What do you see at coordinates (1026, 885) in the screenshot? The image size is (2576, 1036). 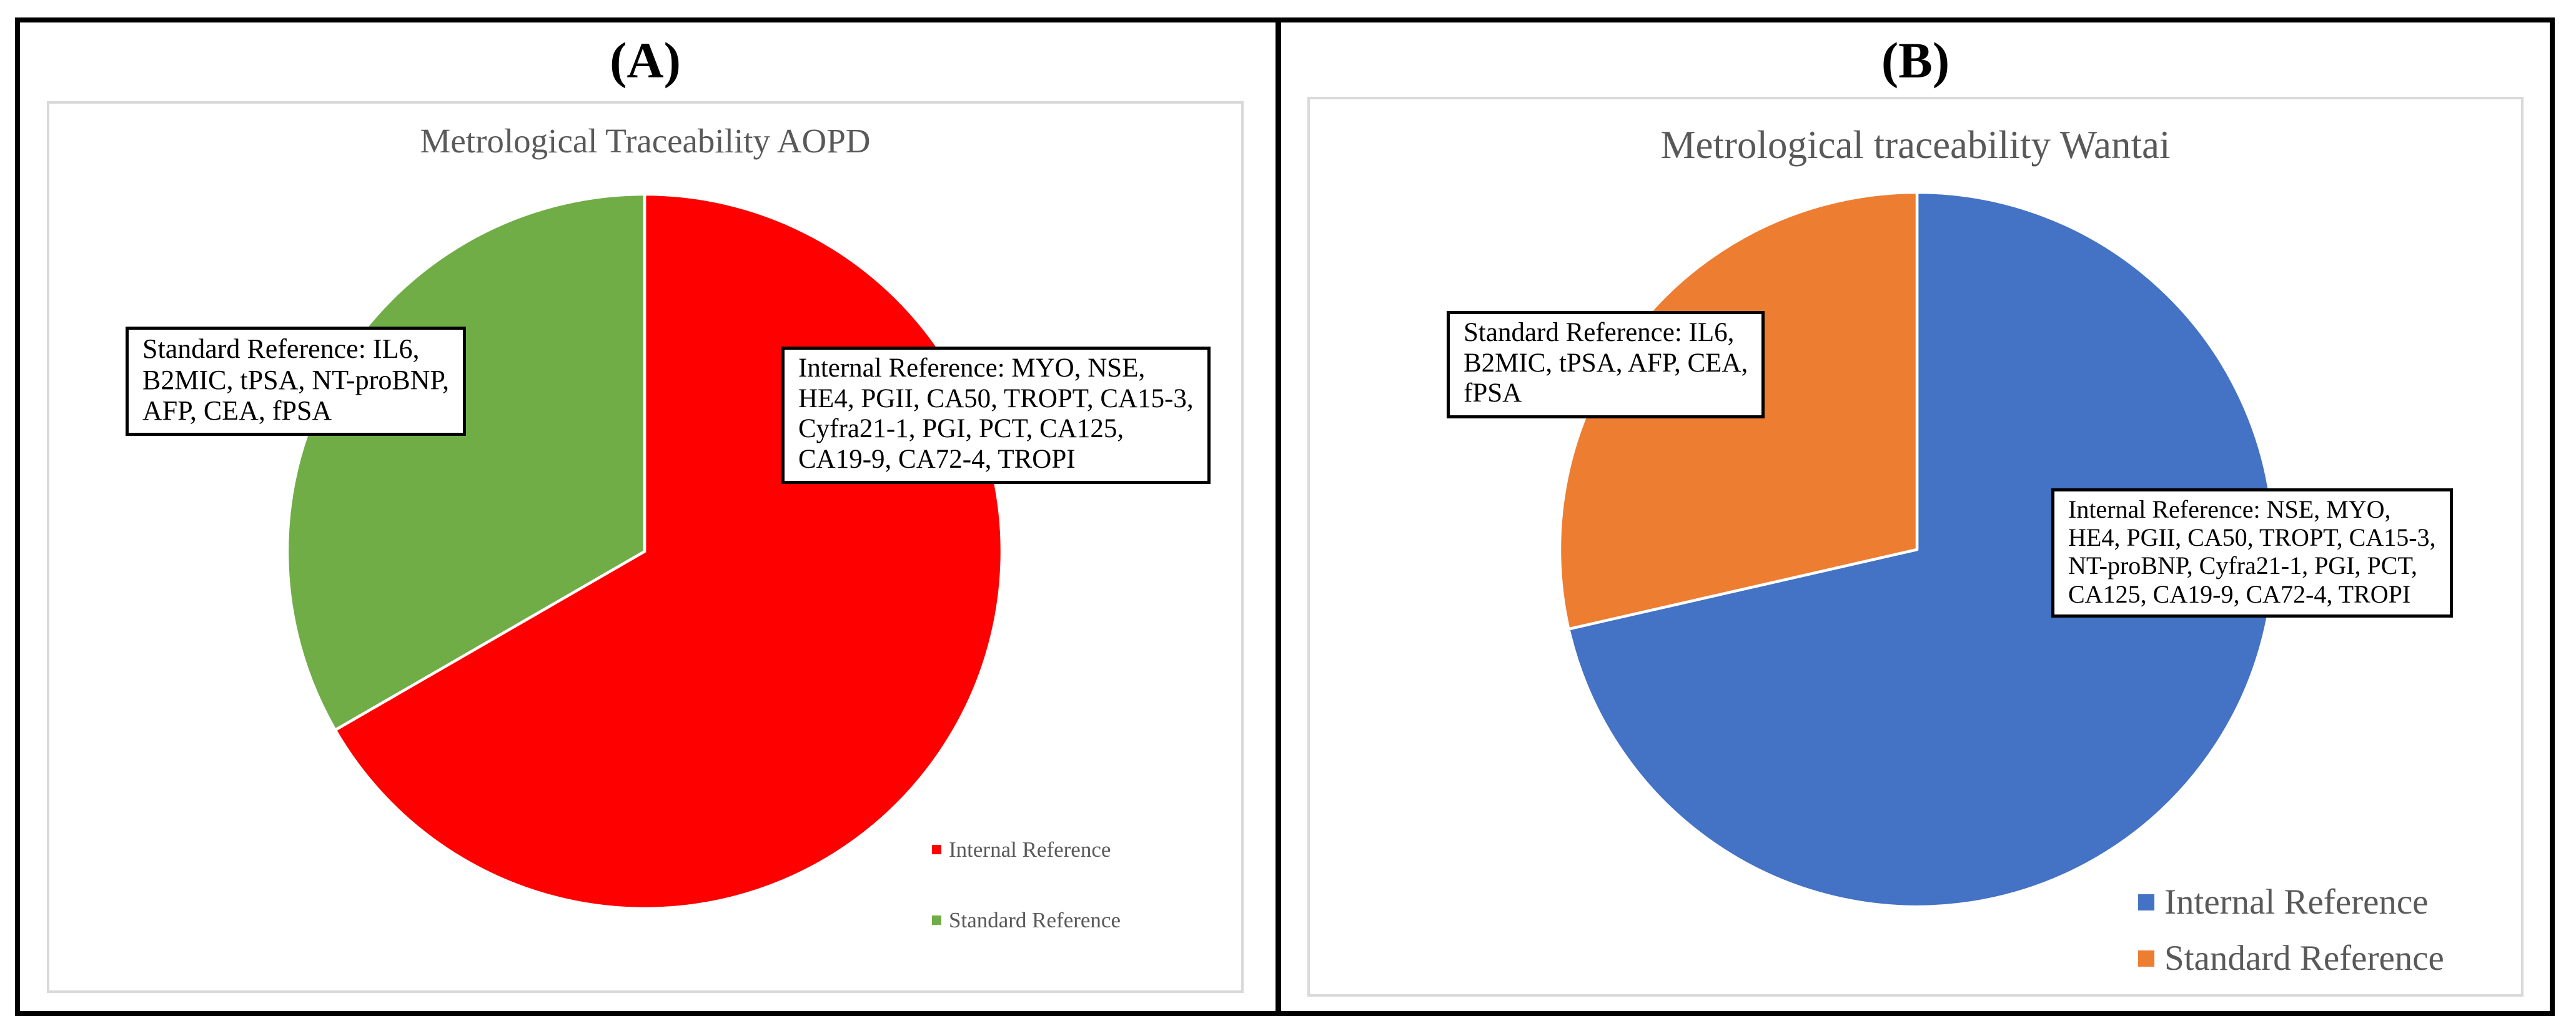 I see `legend-A: Internal Reference Standard Reference` at bounding box center [1026, 885].